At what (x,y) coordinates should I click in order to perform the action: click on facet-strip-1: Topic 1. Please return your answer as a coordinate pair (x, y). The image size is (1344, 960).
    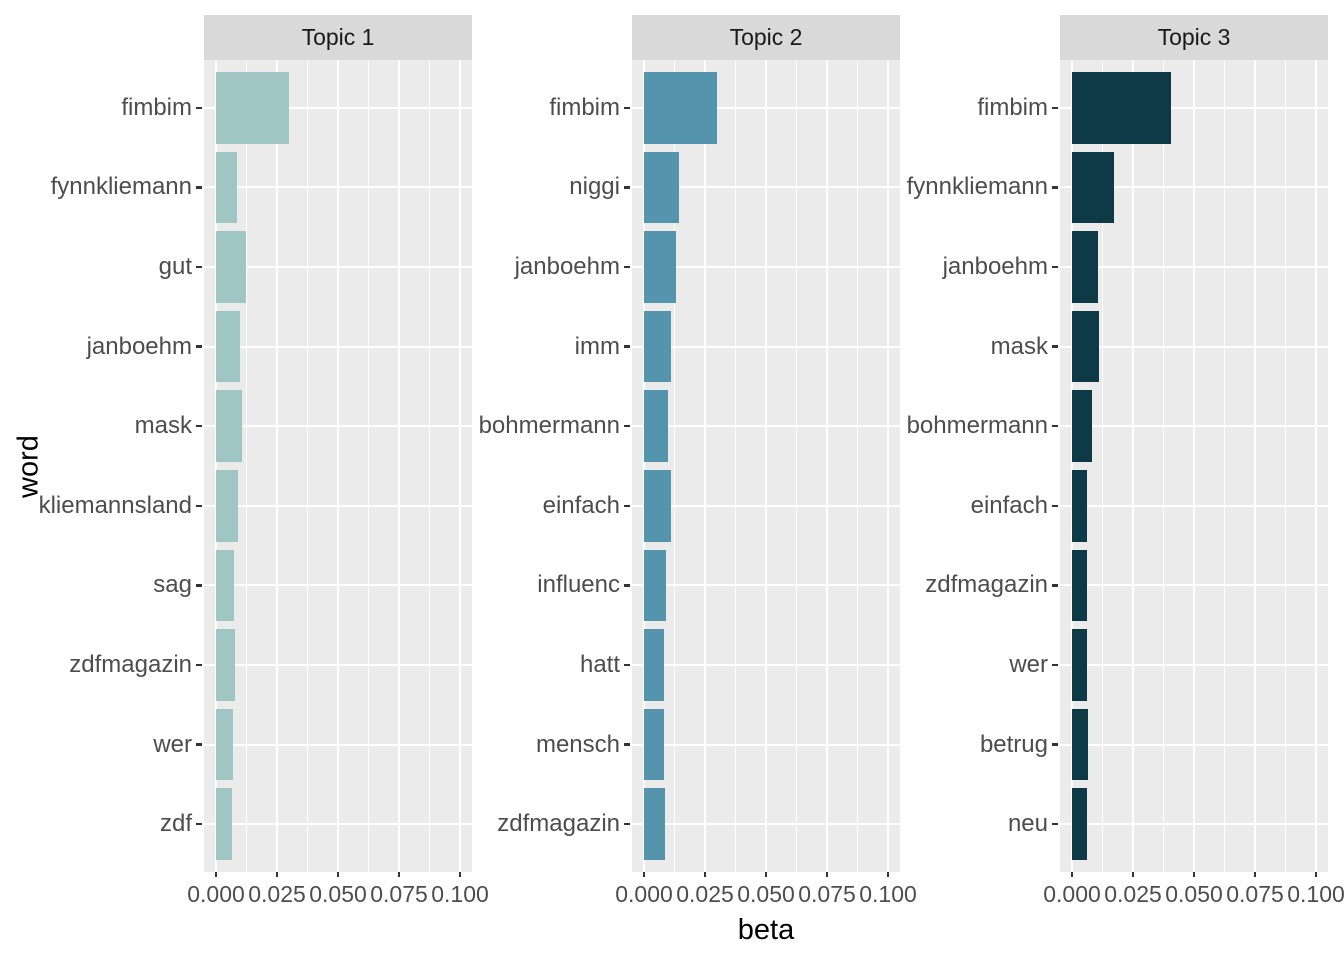
    Looking at the image, I should click on (338, 37).